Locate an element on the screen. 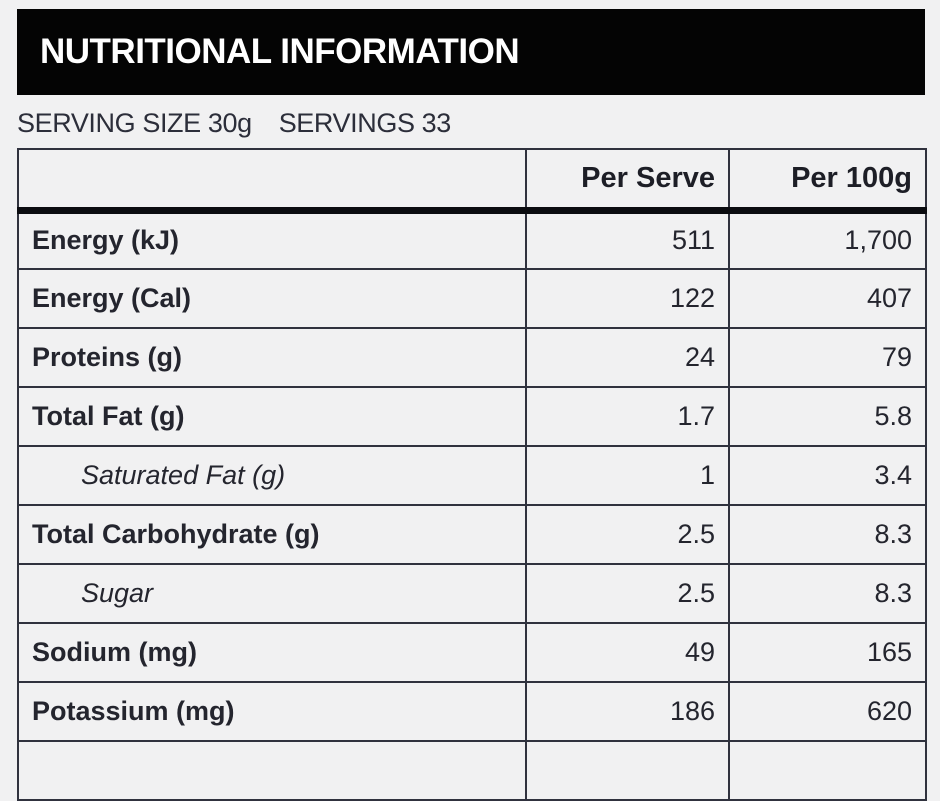 This screenshot has height=801, width=940. table-row: Sugar 2.5 8.3 is located at coordinates (472, 593).